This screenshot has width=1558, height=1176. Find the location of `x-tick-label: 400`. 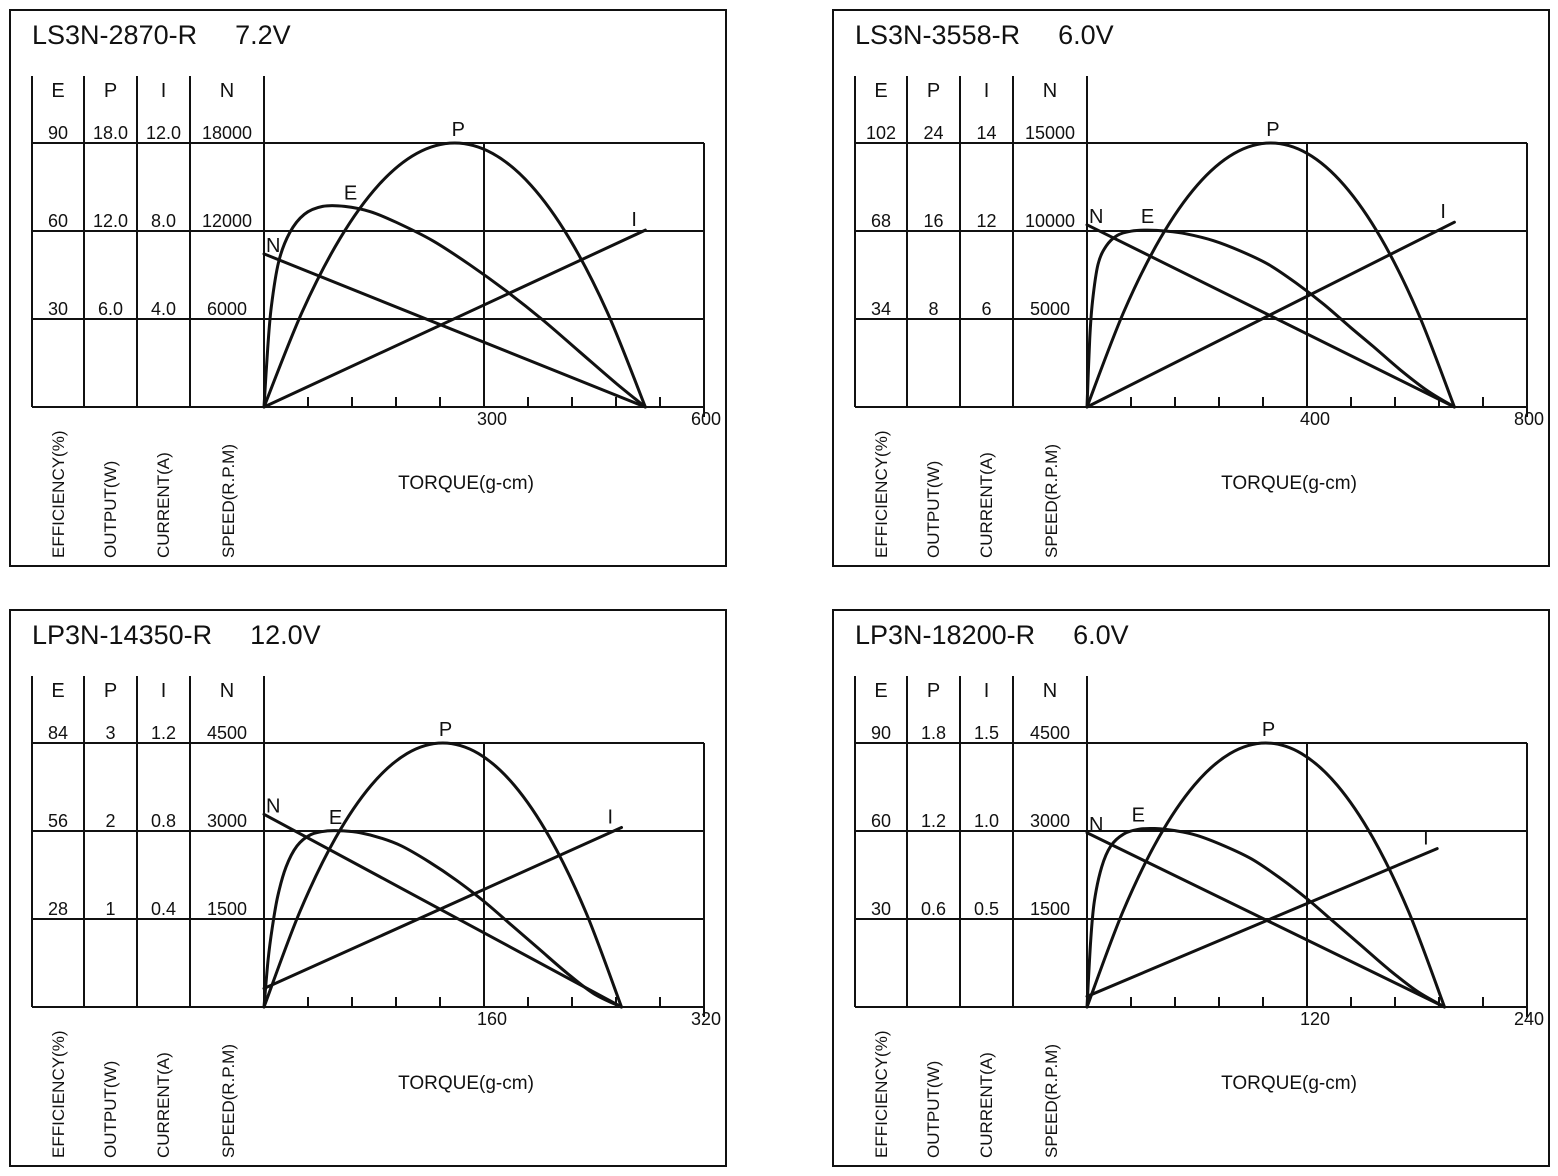

x-tick-label: 400 is located at coordinates (1315, 419).